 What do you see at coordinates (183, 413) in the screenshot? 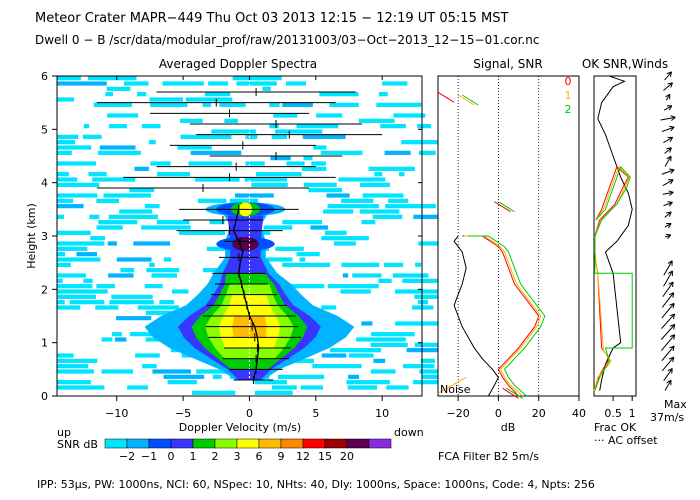
I see `x-tick-label: −5` at bounding box center [183, 413].